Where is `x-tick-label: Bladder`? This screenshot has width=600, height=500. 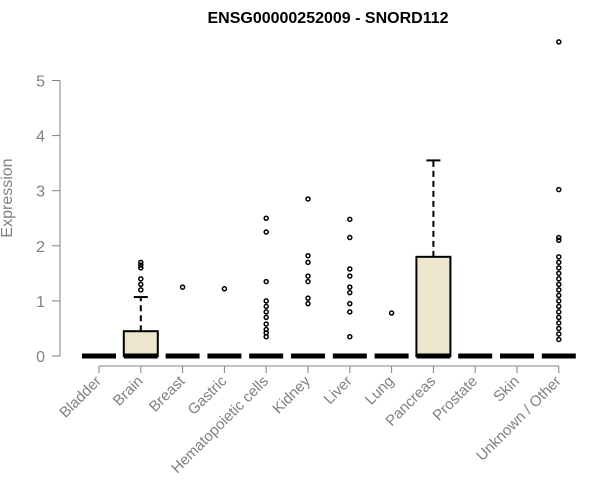 x-tick-label: Bladder is located at coordinates (80, 397).